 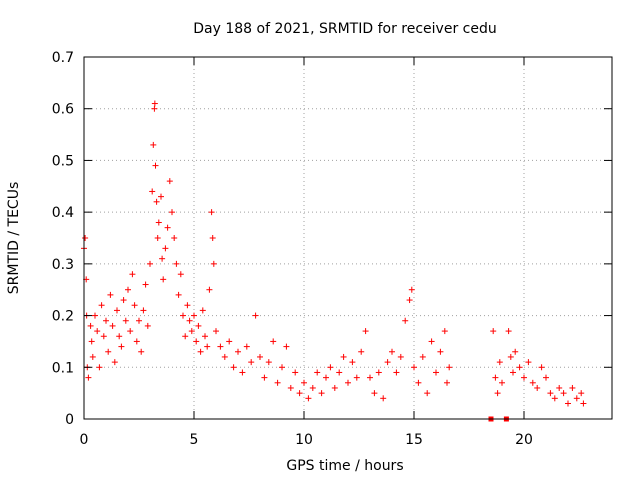 What do you see at coordinates (524, 440) in the screenshot?
I see `x-tick-label: 20` at bounding box center [524, 440].